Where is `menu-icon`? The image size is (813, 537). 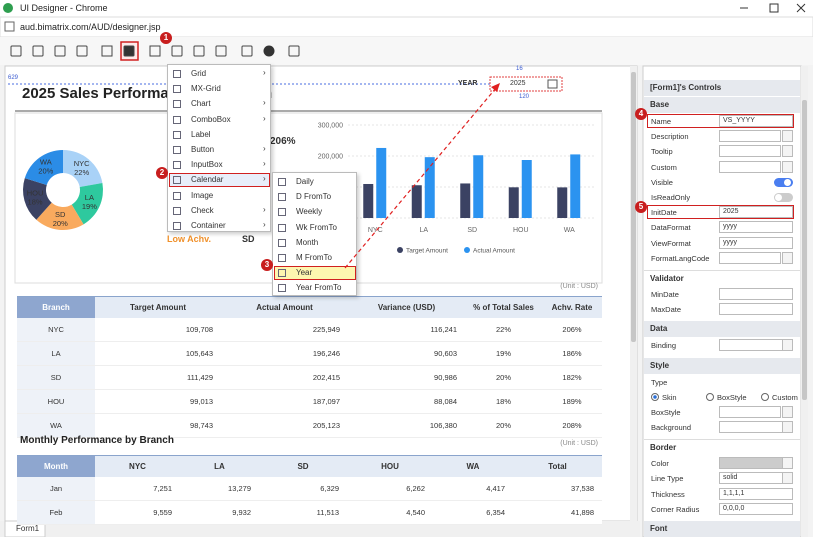
menu-icon is located at coordinates (282, 182).